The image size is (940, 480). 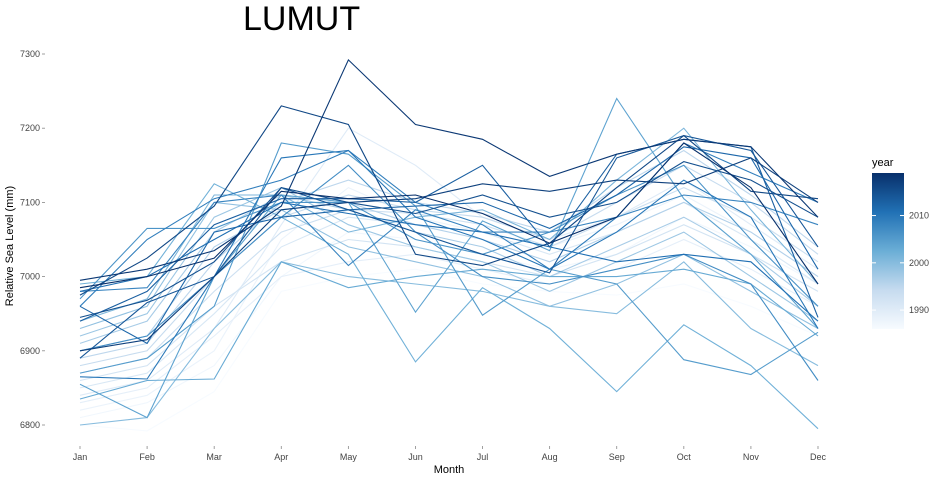 I want to click on x-tick-label: May, so click(x=349, y=457).